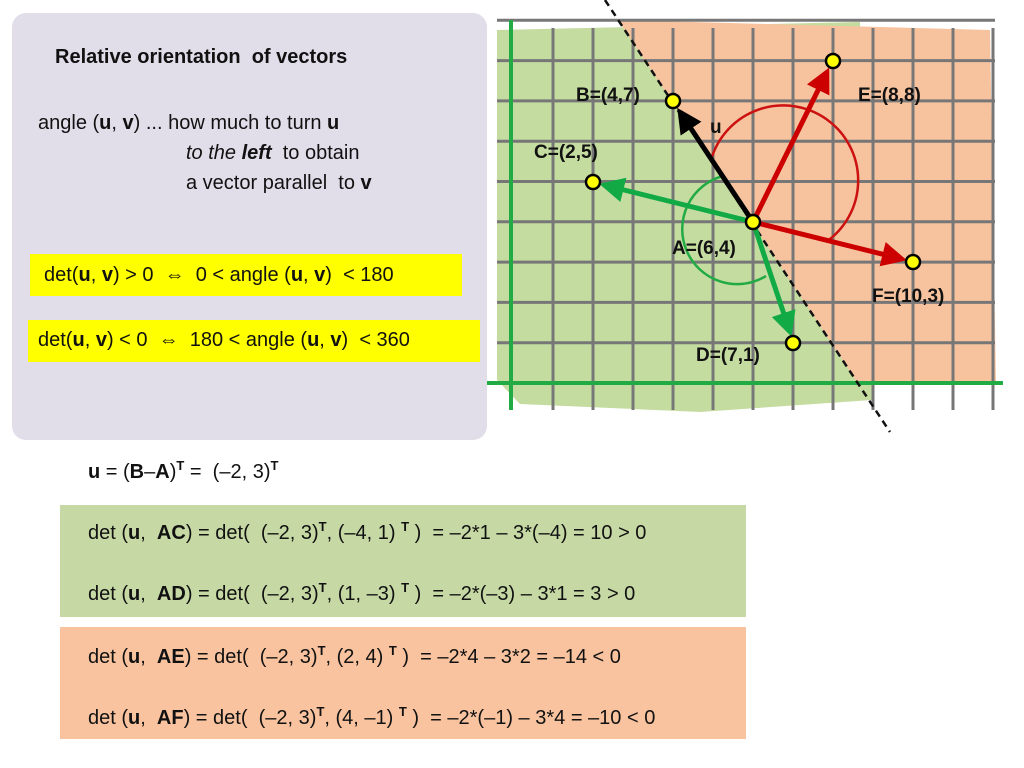 This screenshot has width=1024, height=768. I want to click on point-label: E=(8,8), so click(889, 95).